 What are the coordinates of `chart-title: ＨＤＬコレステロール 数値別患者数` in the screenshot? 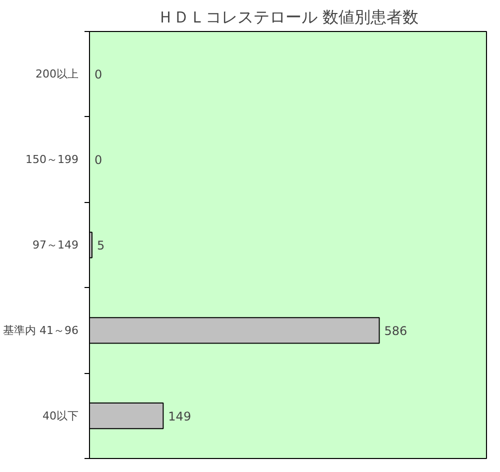 It's located at (288, 17).